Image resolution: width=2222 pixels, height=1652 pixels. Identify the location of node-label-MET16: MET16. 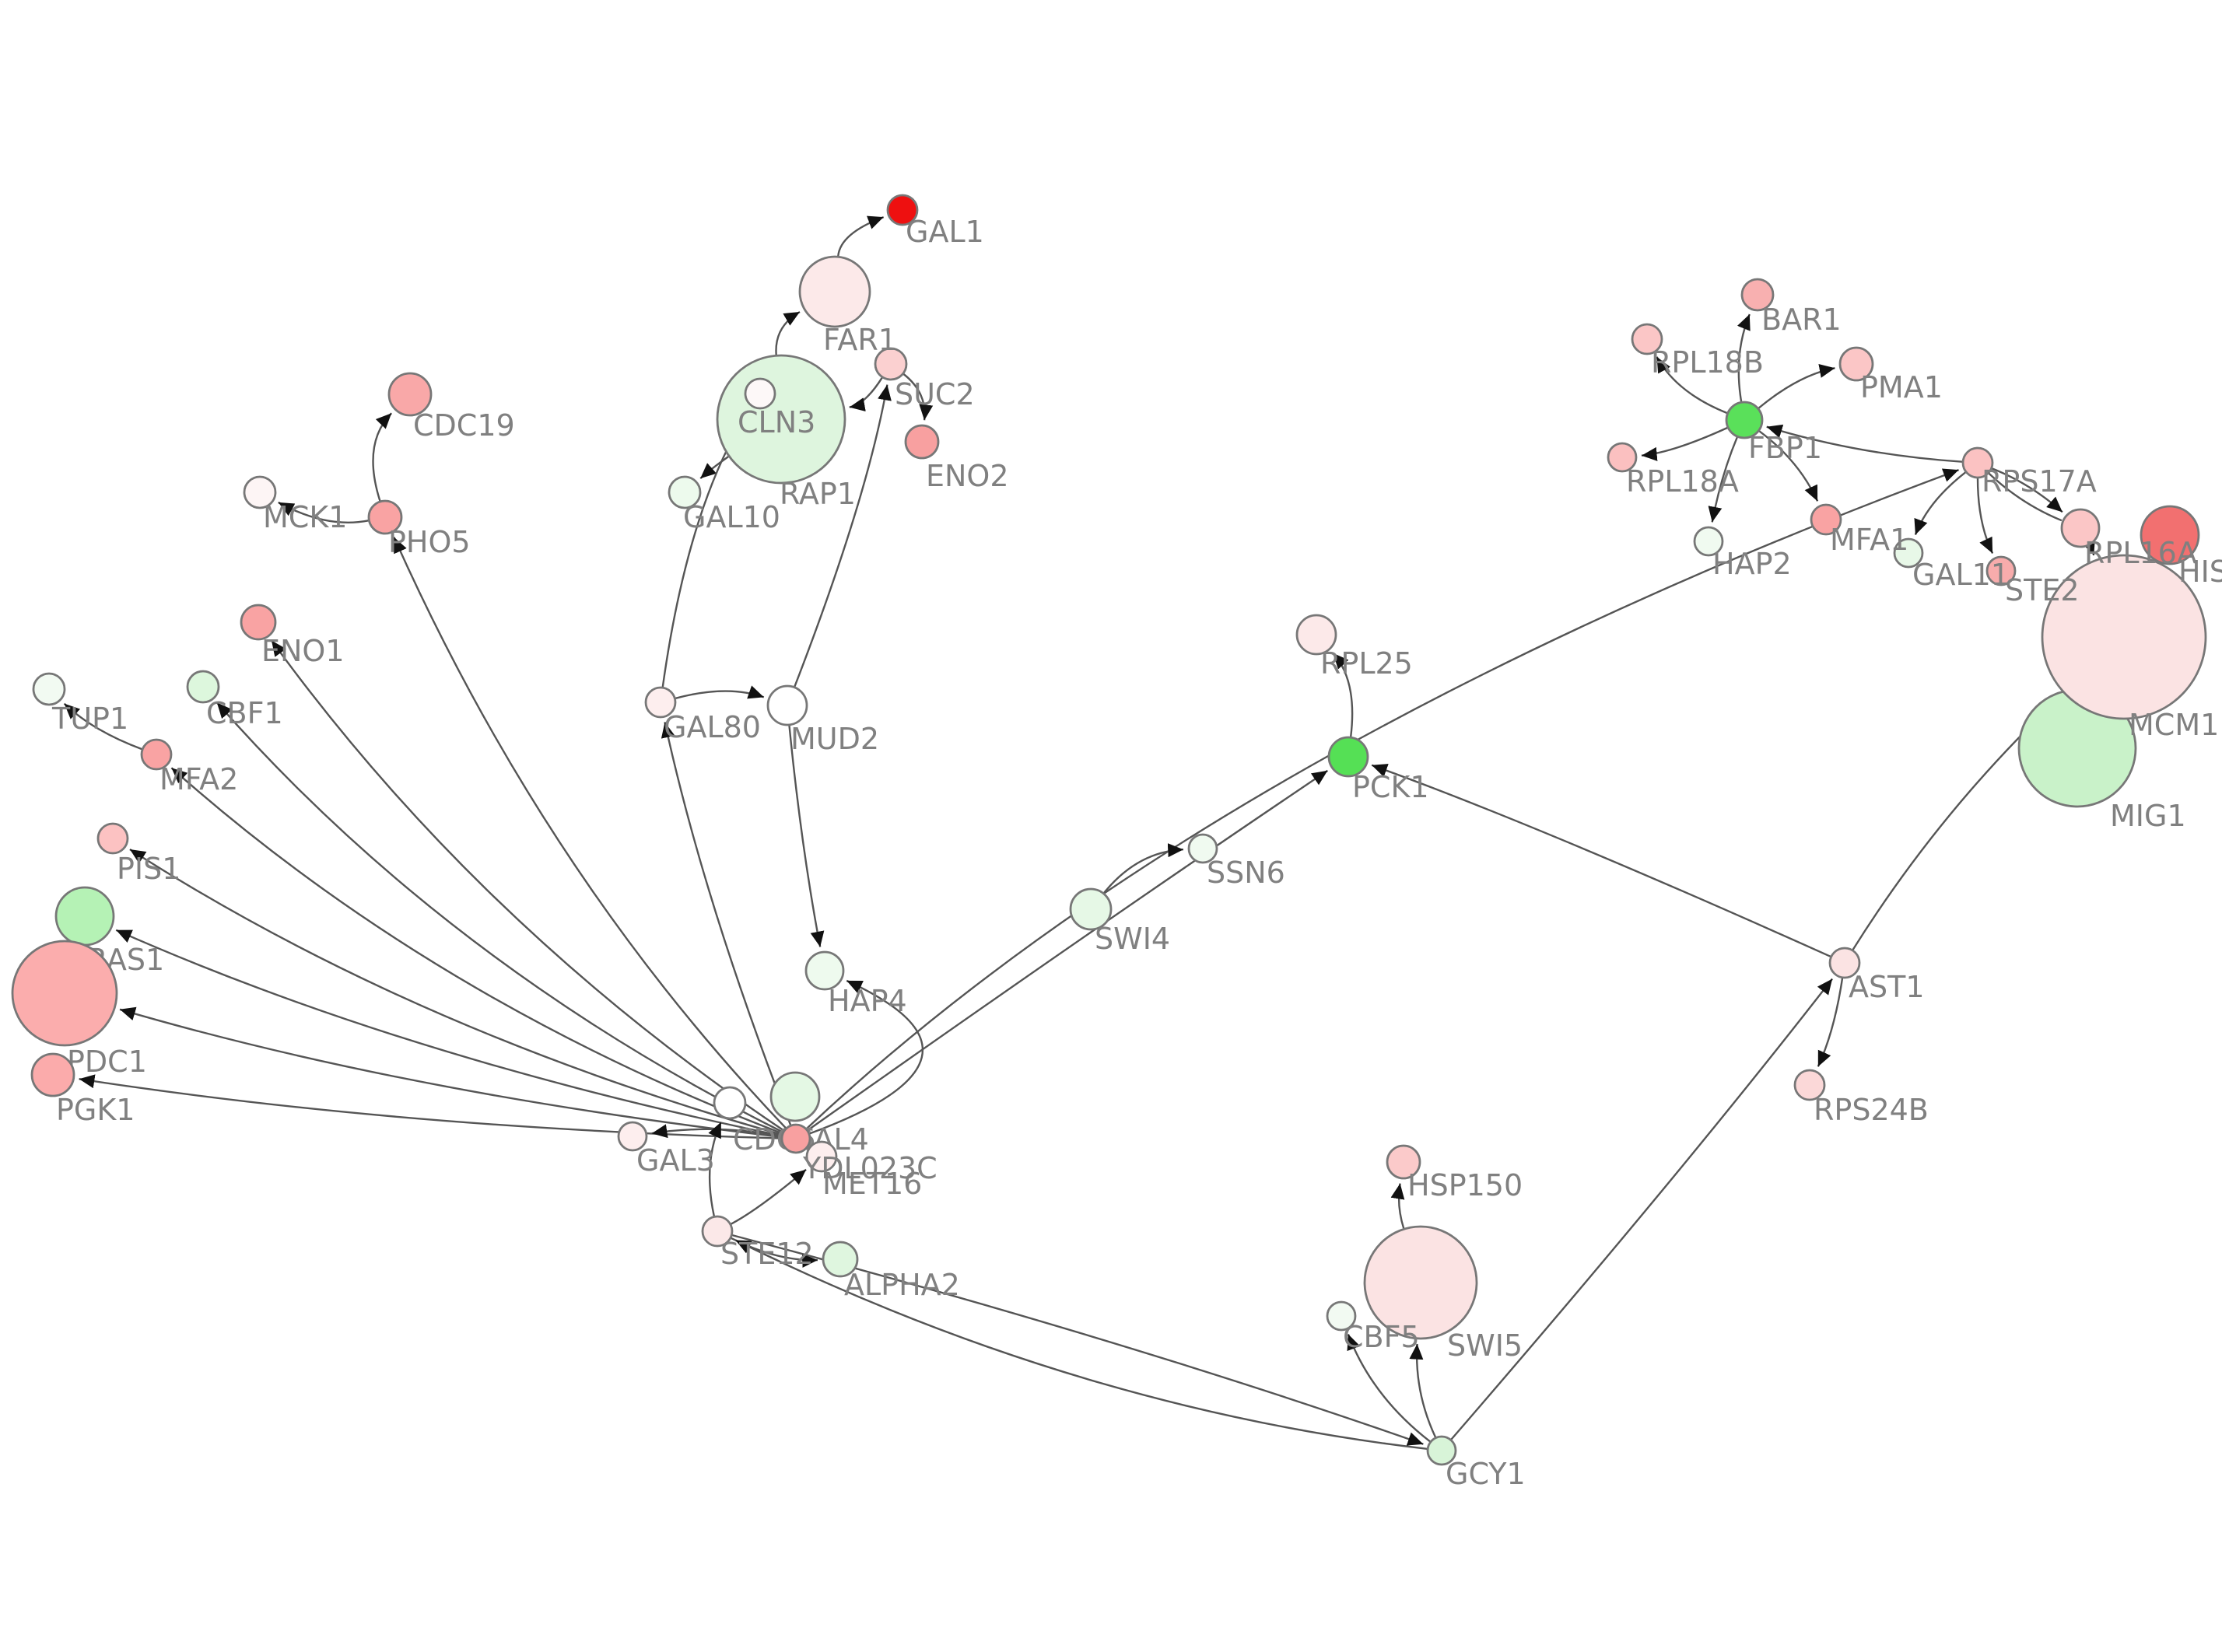
(872, 1184).